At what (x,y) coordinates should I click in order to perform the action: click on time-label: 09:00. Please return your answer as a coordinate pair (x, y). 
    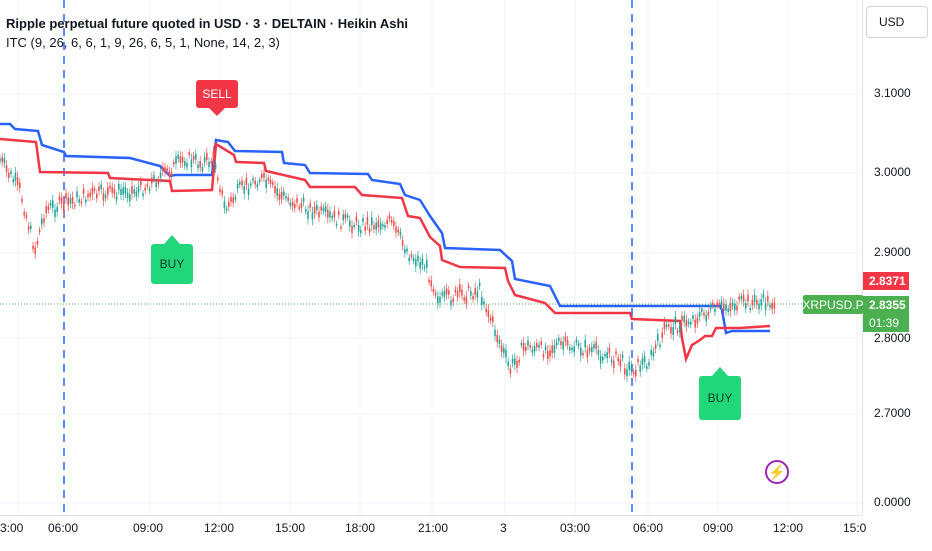
    Looking at the image, I should click on (718, 528).